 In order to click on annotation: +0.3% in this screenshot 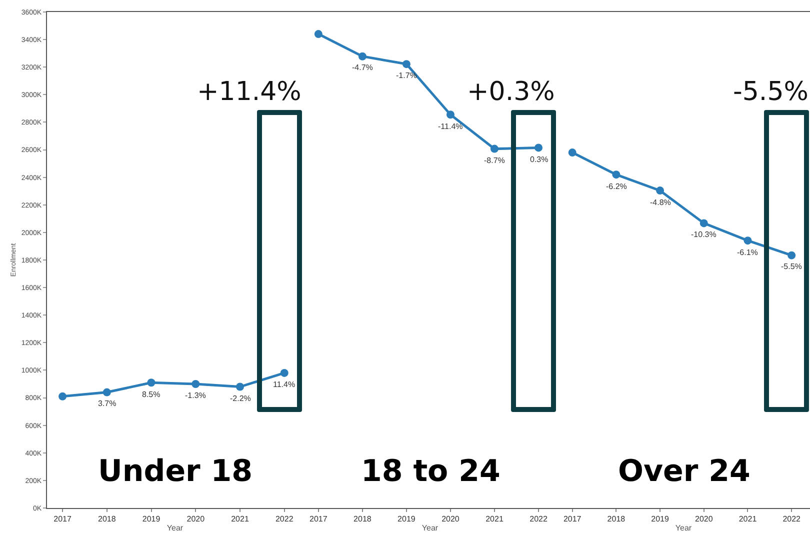, I will do `click(511, 92)`.